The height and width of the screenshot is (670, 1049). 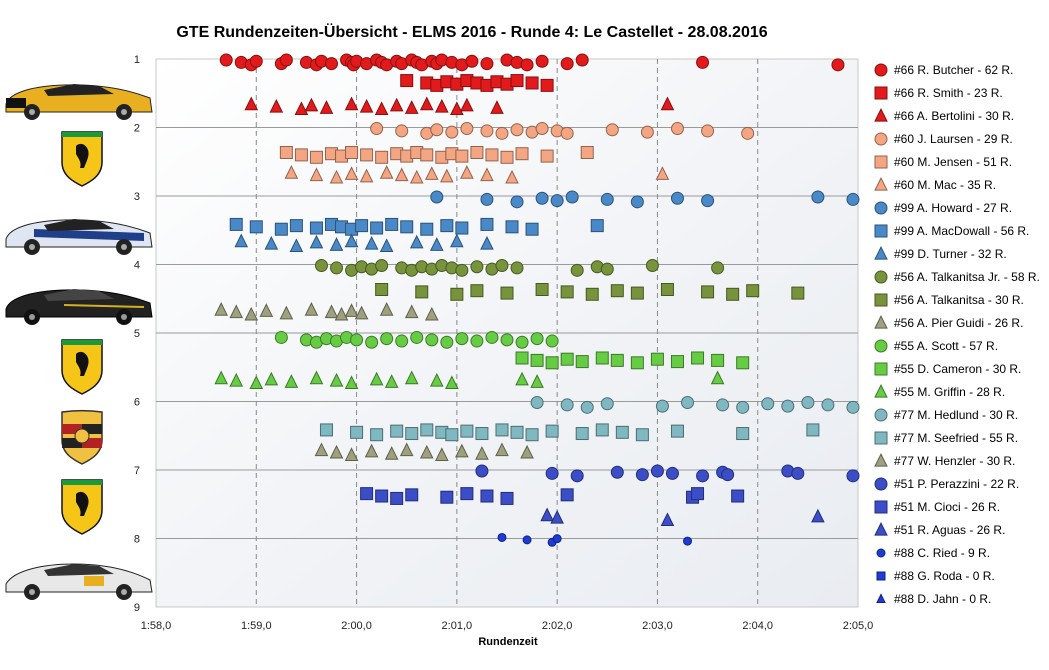 I want to click on x-tick-label: 1:58,0, so click(x=156, y=626).